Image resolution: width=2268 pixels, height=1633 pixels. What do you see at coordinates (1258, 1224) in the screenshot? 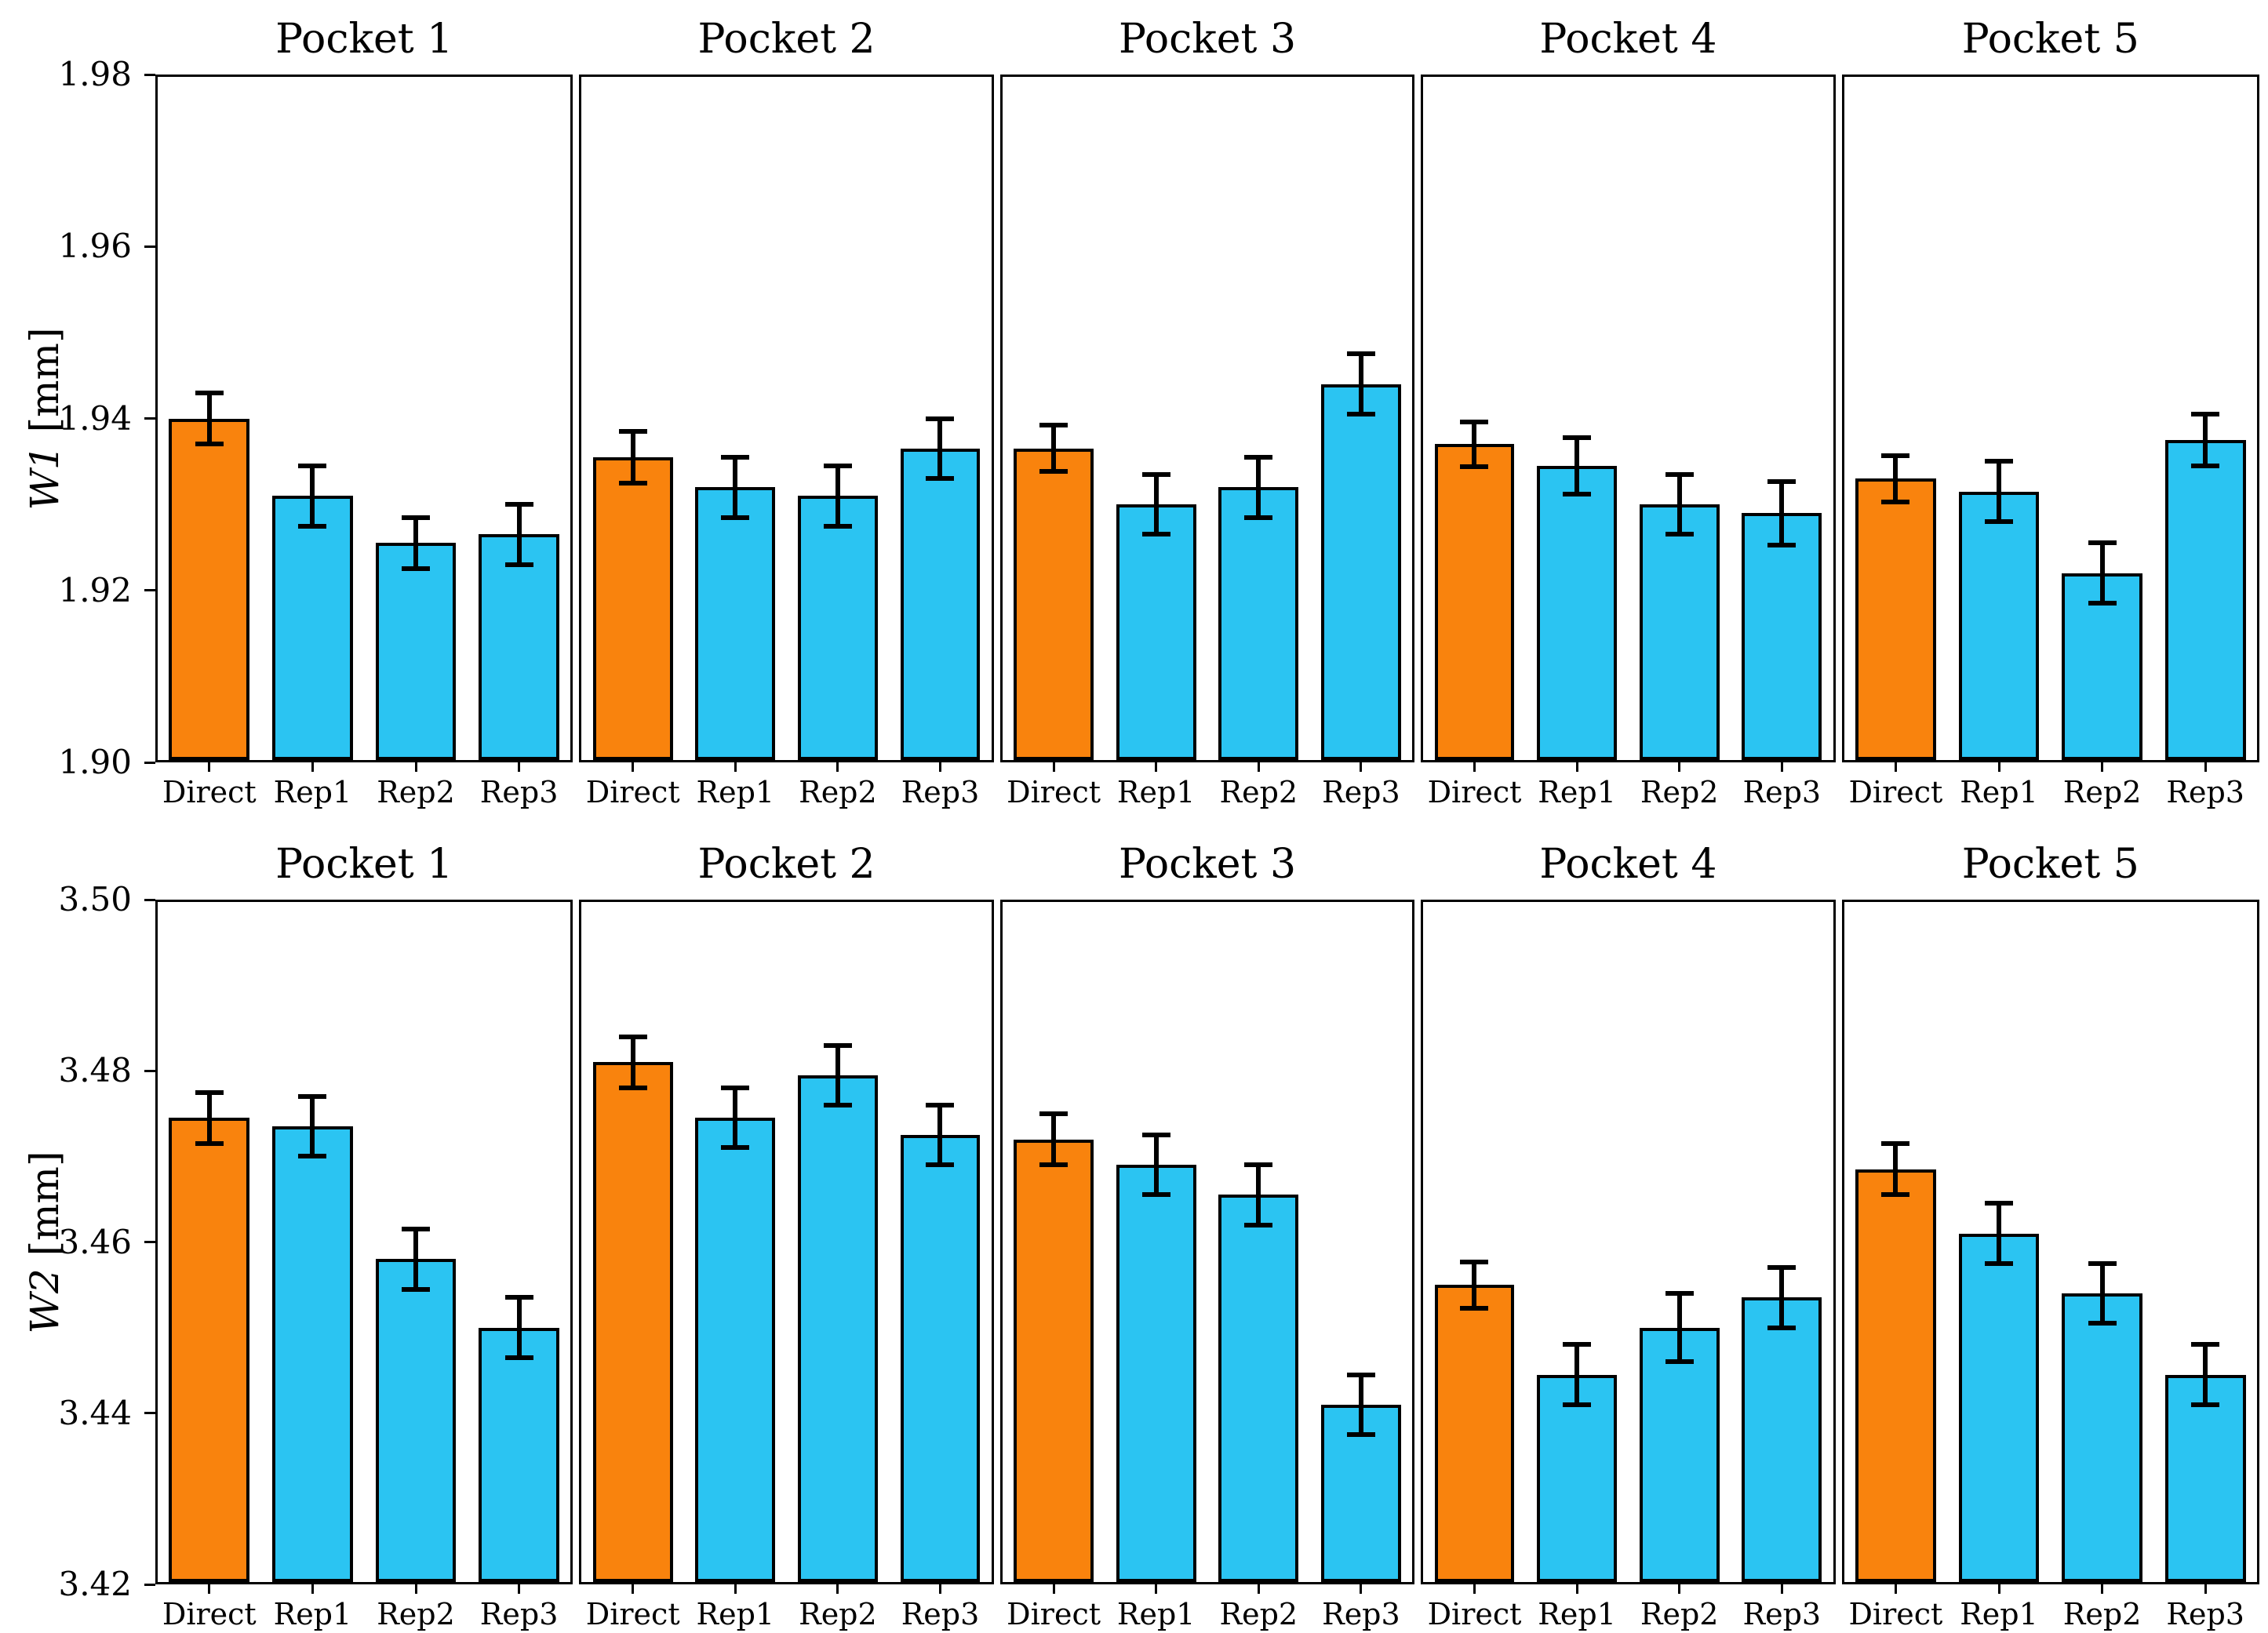
I see `row-w2-pocket-3-errorbar-cap-bottom-rep2` at bounding box center [1258, 1224].